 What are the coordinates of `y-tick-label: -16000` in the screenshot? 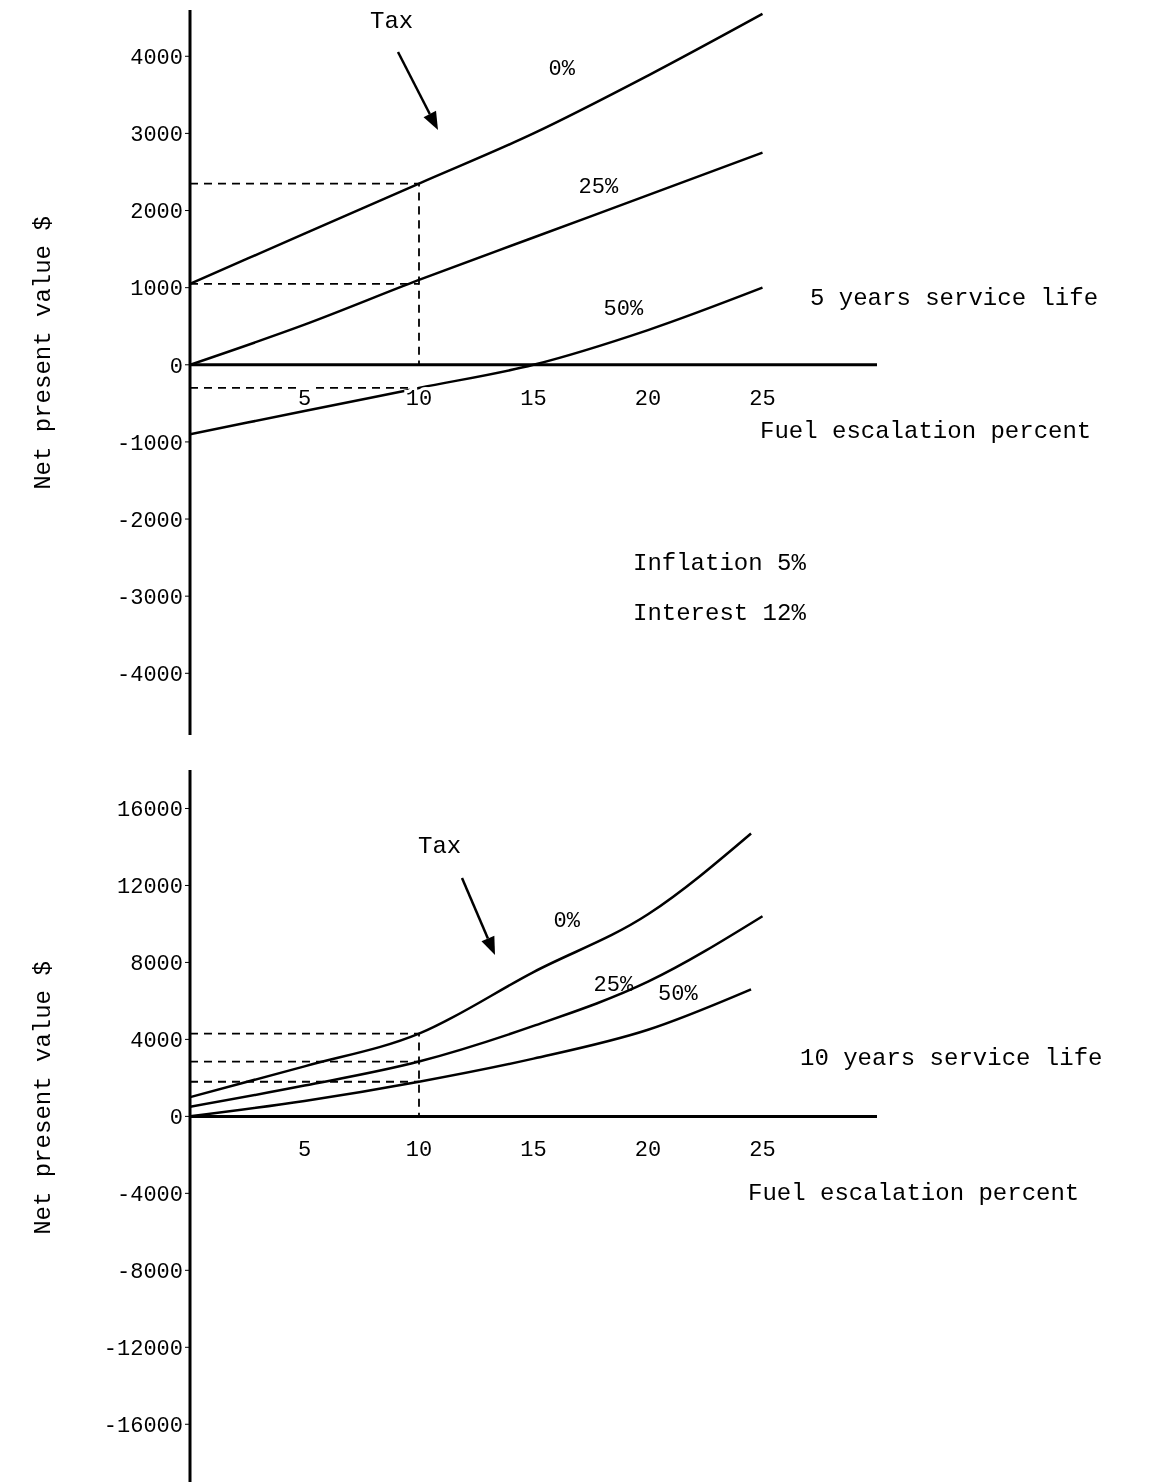 It's located at (143, 1427).